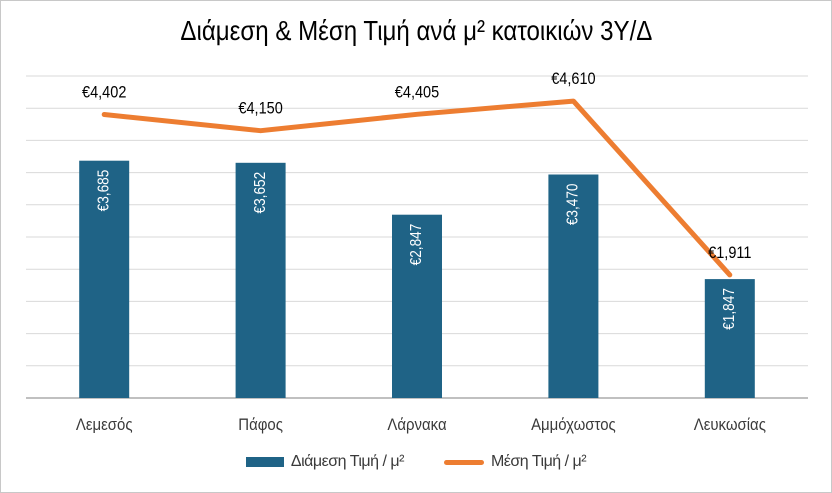 This screenshot has height=493, width=832. Describe the element at coordinates (729, 253) in the screenshot. I see `line-value-label-4: €1,911` at that location.